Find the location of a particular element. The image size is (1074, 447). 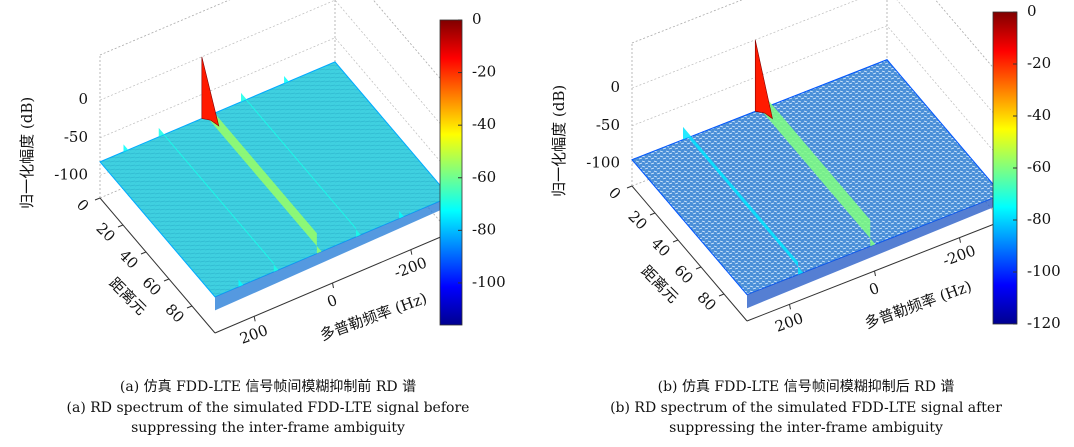

caption: (b) 仿真 FDD-LTE 信号帧间模糊抑制后 RD 谱 is located at coordinates (806, 387).